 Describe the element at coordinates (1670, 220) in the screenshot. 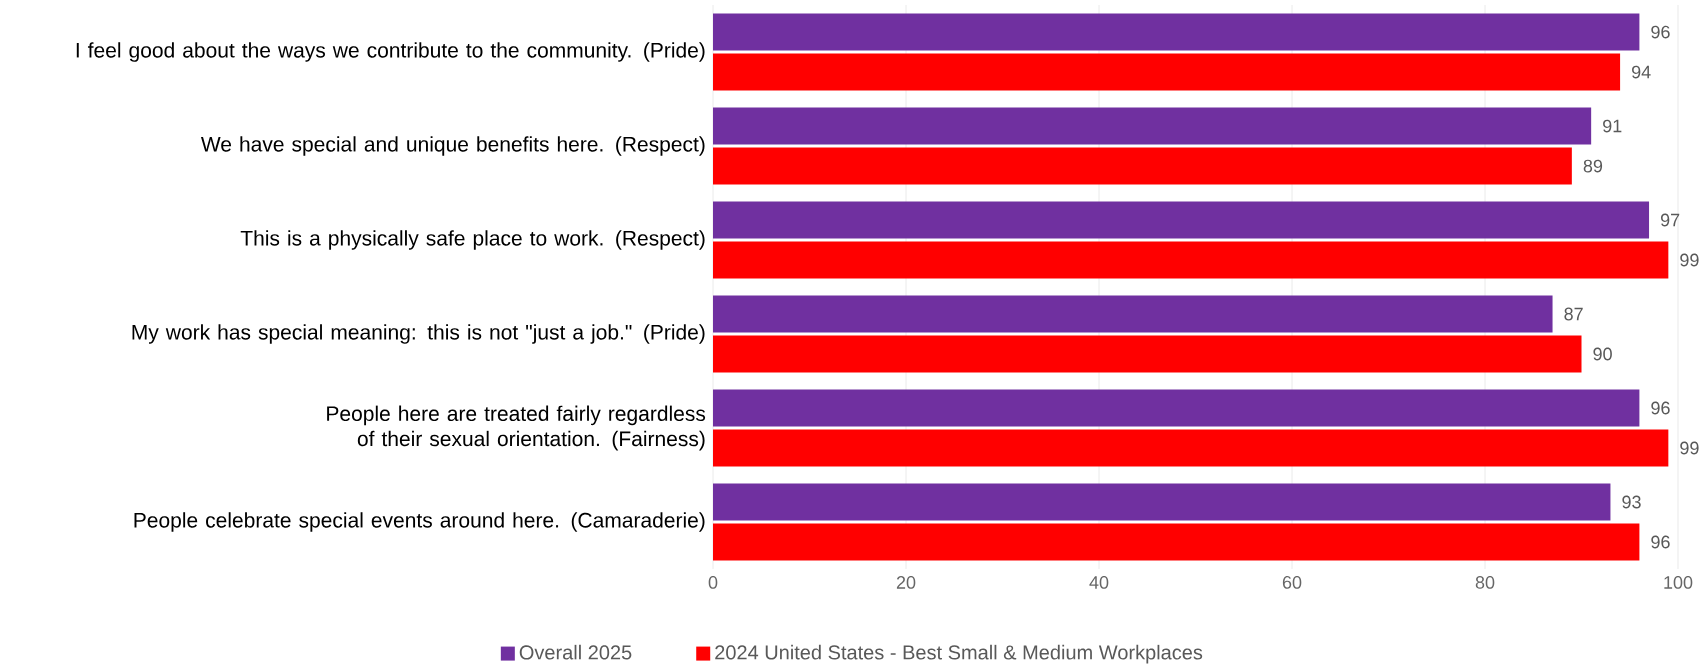

I see `data-label: 97` at that location.